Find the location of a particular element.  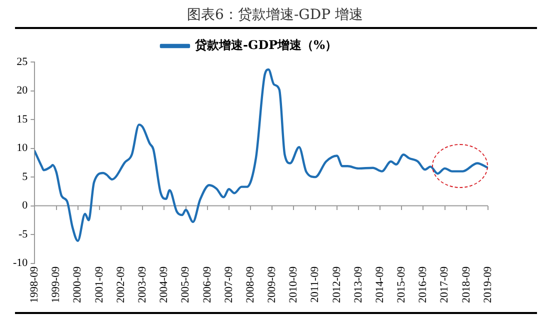

x-tick-label: 2007-09 is located at coordinates (228, 285).